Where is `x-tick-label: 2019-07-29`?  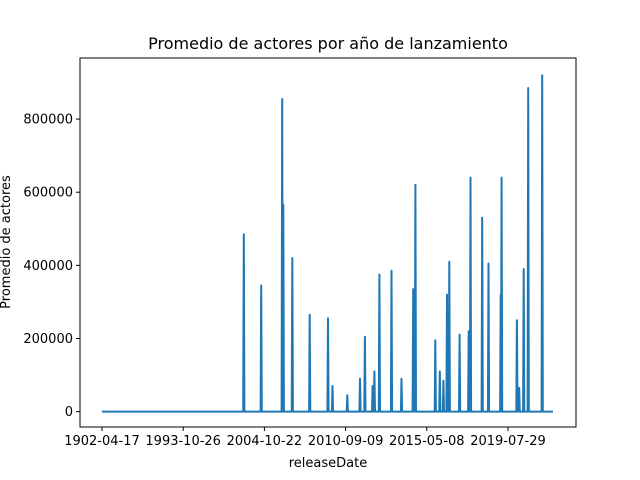 x-tick-label: 2019-07-29 is located at coordinates (508, 441).